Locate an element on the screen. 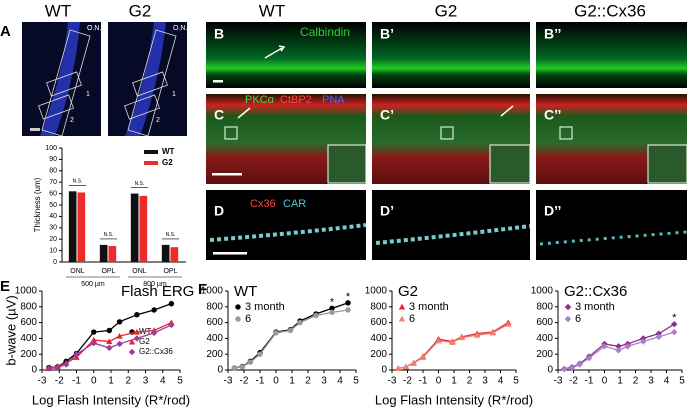  y-tick-label: 60 is located at coordinates (53, 193).